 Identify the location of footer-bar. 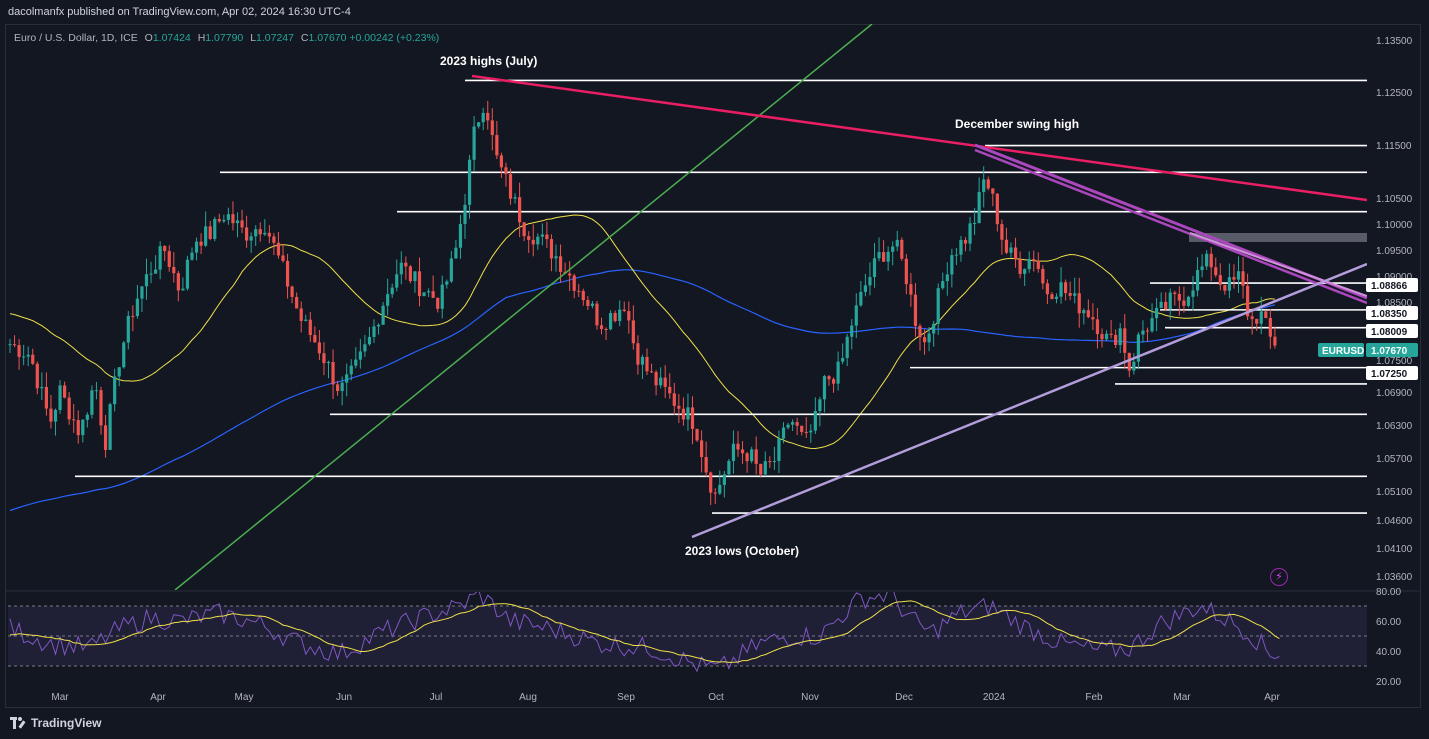
(714, 723).